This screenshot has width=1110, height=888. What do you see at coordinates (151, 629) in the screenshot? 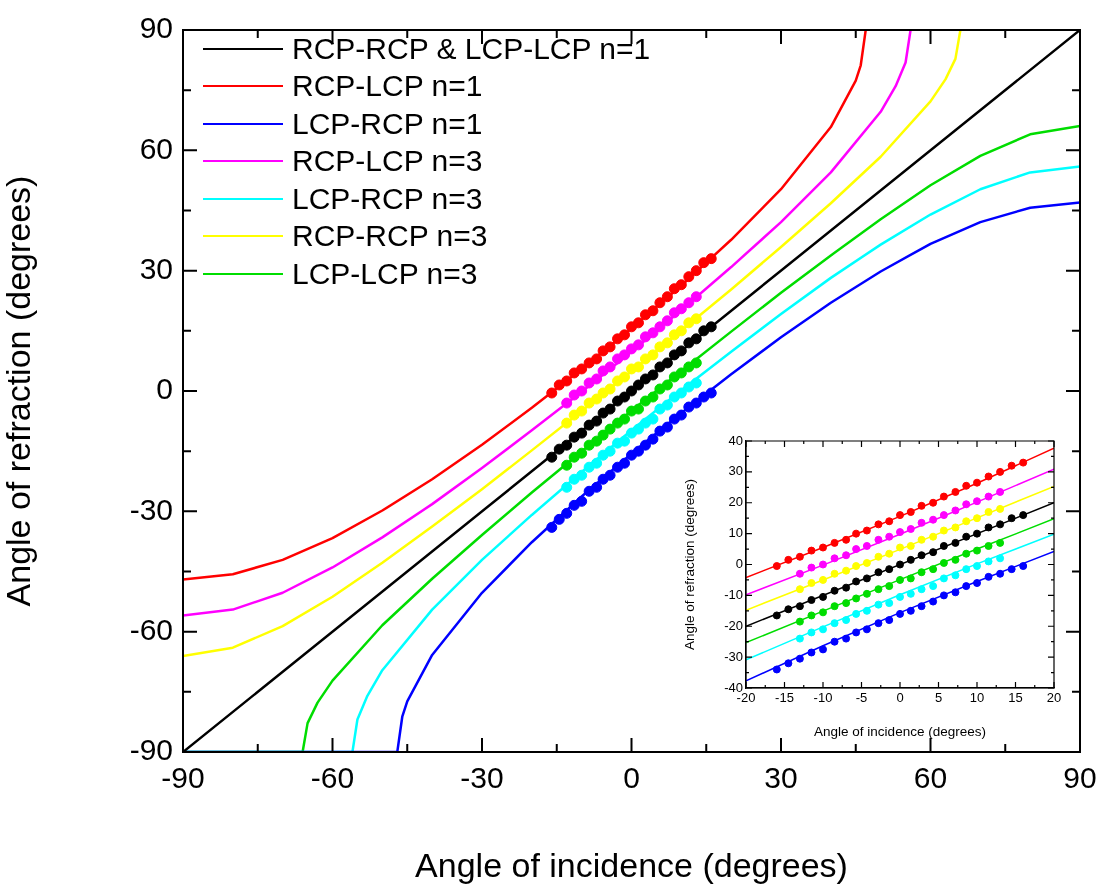
I see `y-tick-label: -60` at bounding box center [151, 629].